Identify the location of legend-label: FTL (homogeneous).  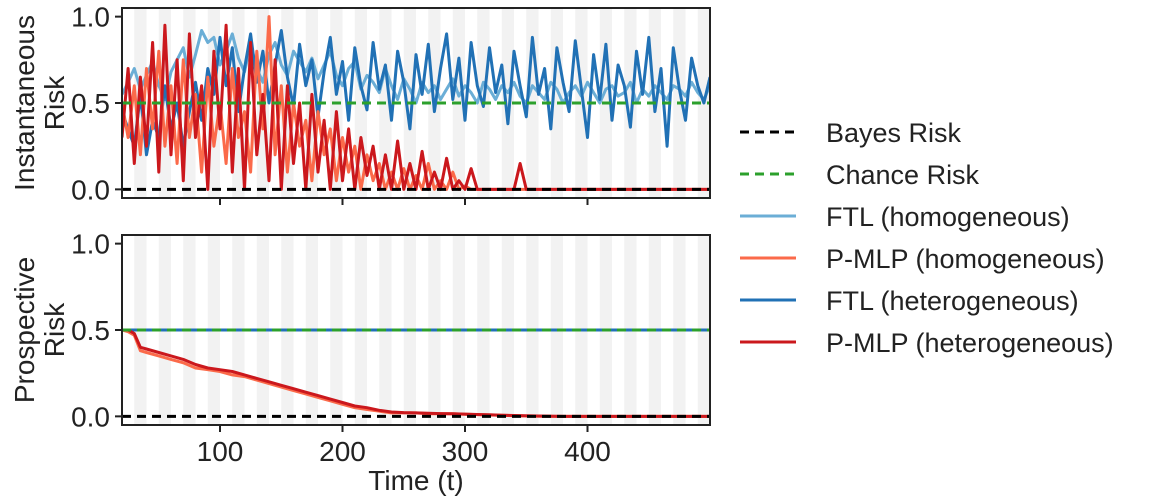
(948, 217).